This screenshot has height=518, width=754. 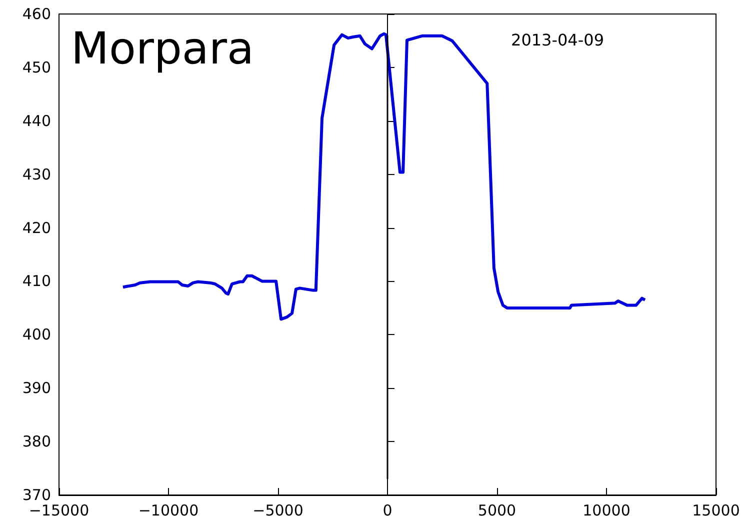 What do you see at coordinates (36, 174) in the screenshot?
I see `y-tick-label: 430` at bounding box center [36, 174].